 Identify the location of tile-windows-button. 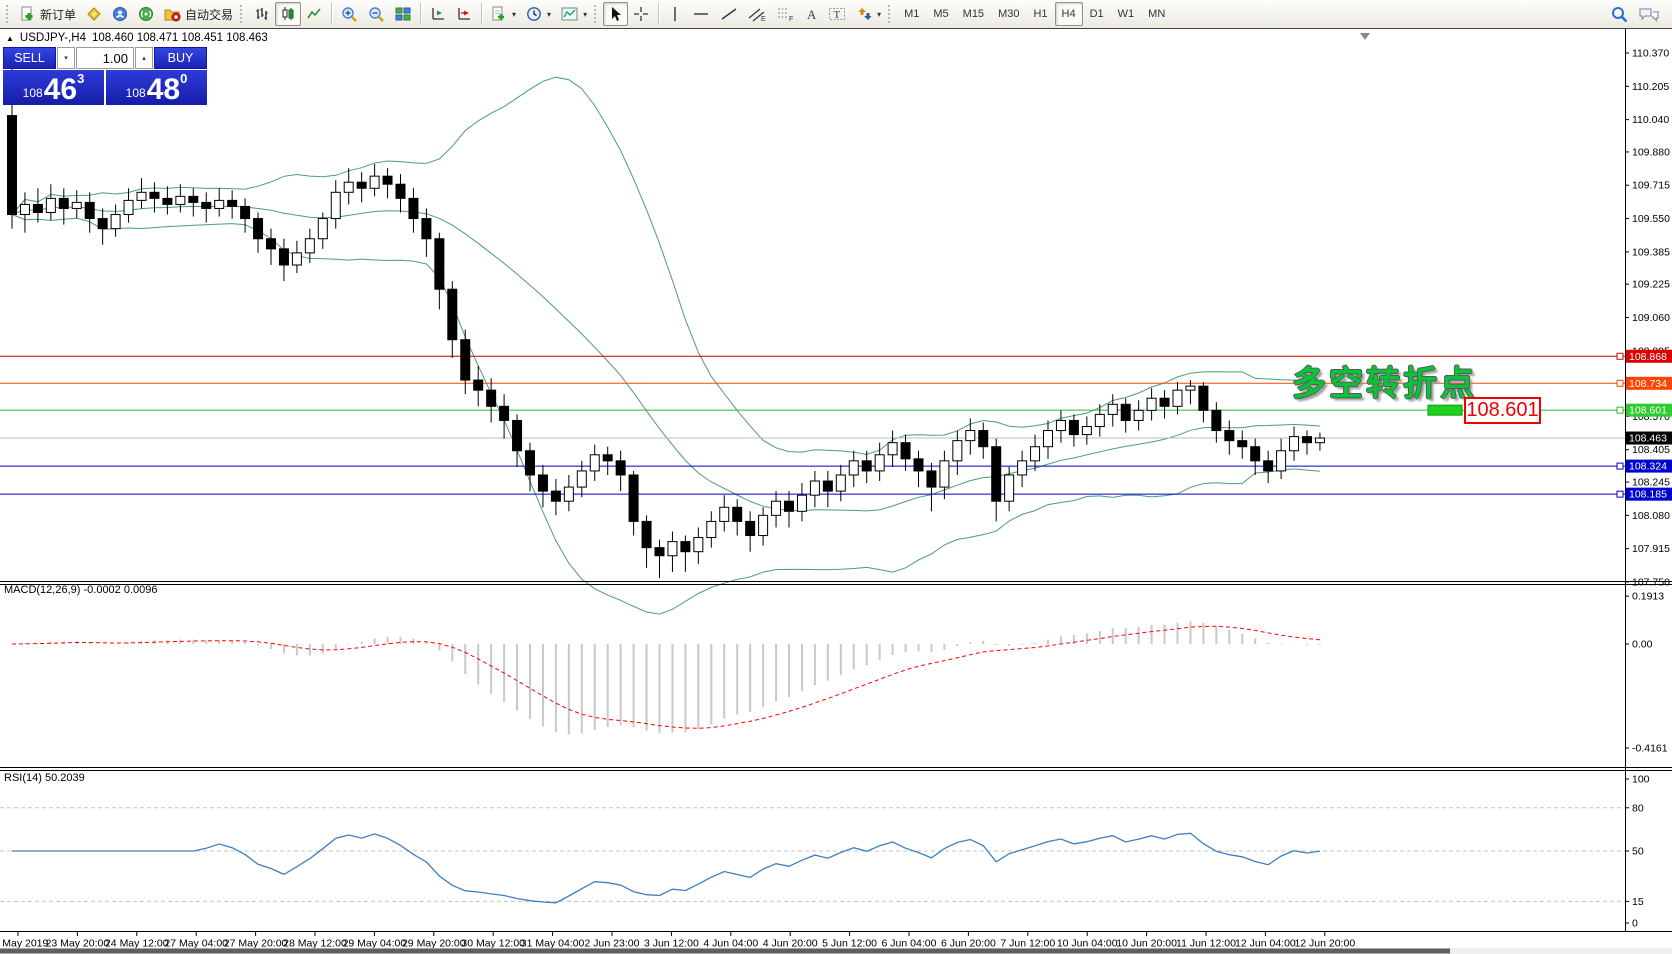
(403, 14).